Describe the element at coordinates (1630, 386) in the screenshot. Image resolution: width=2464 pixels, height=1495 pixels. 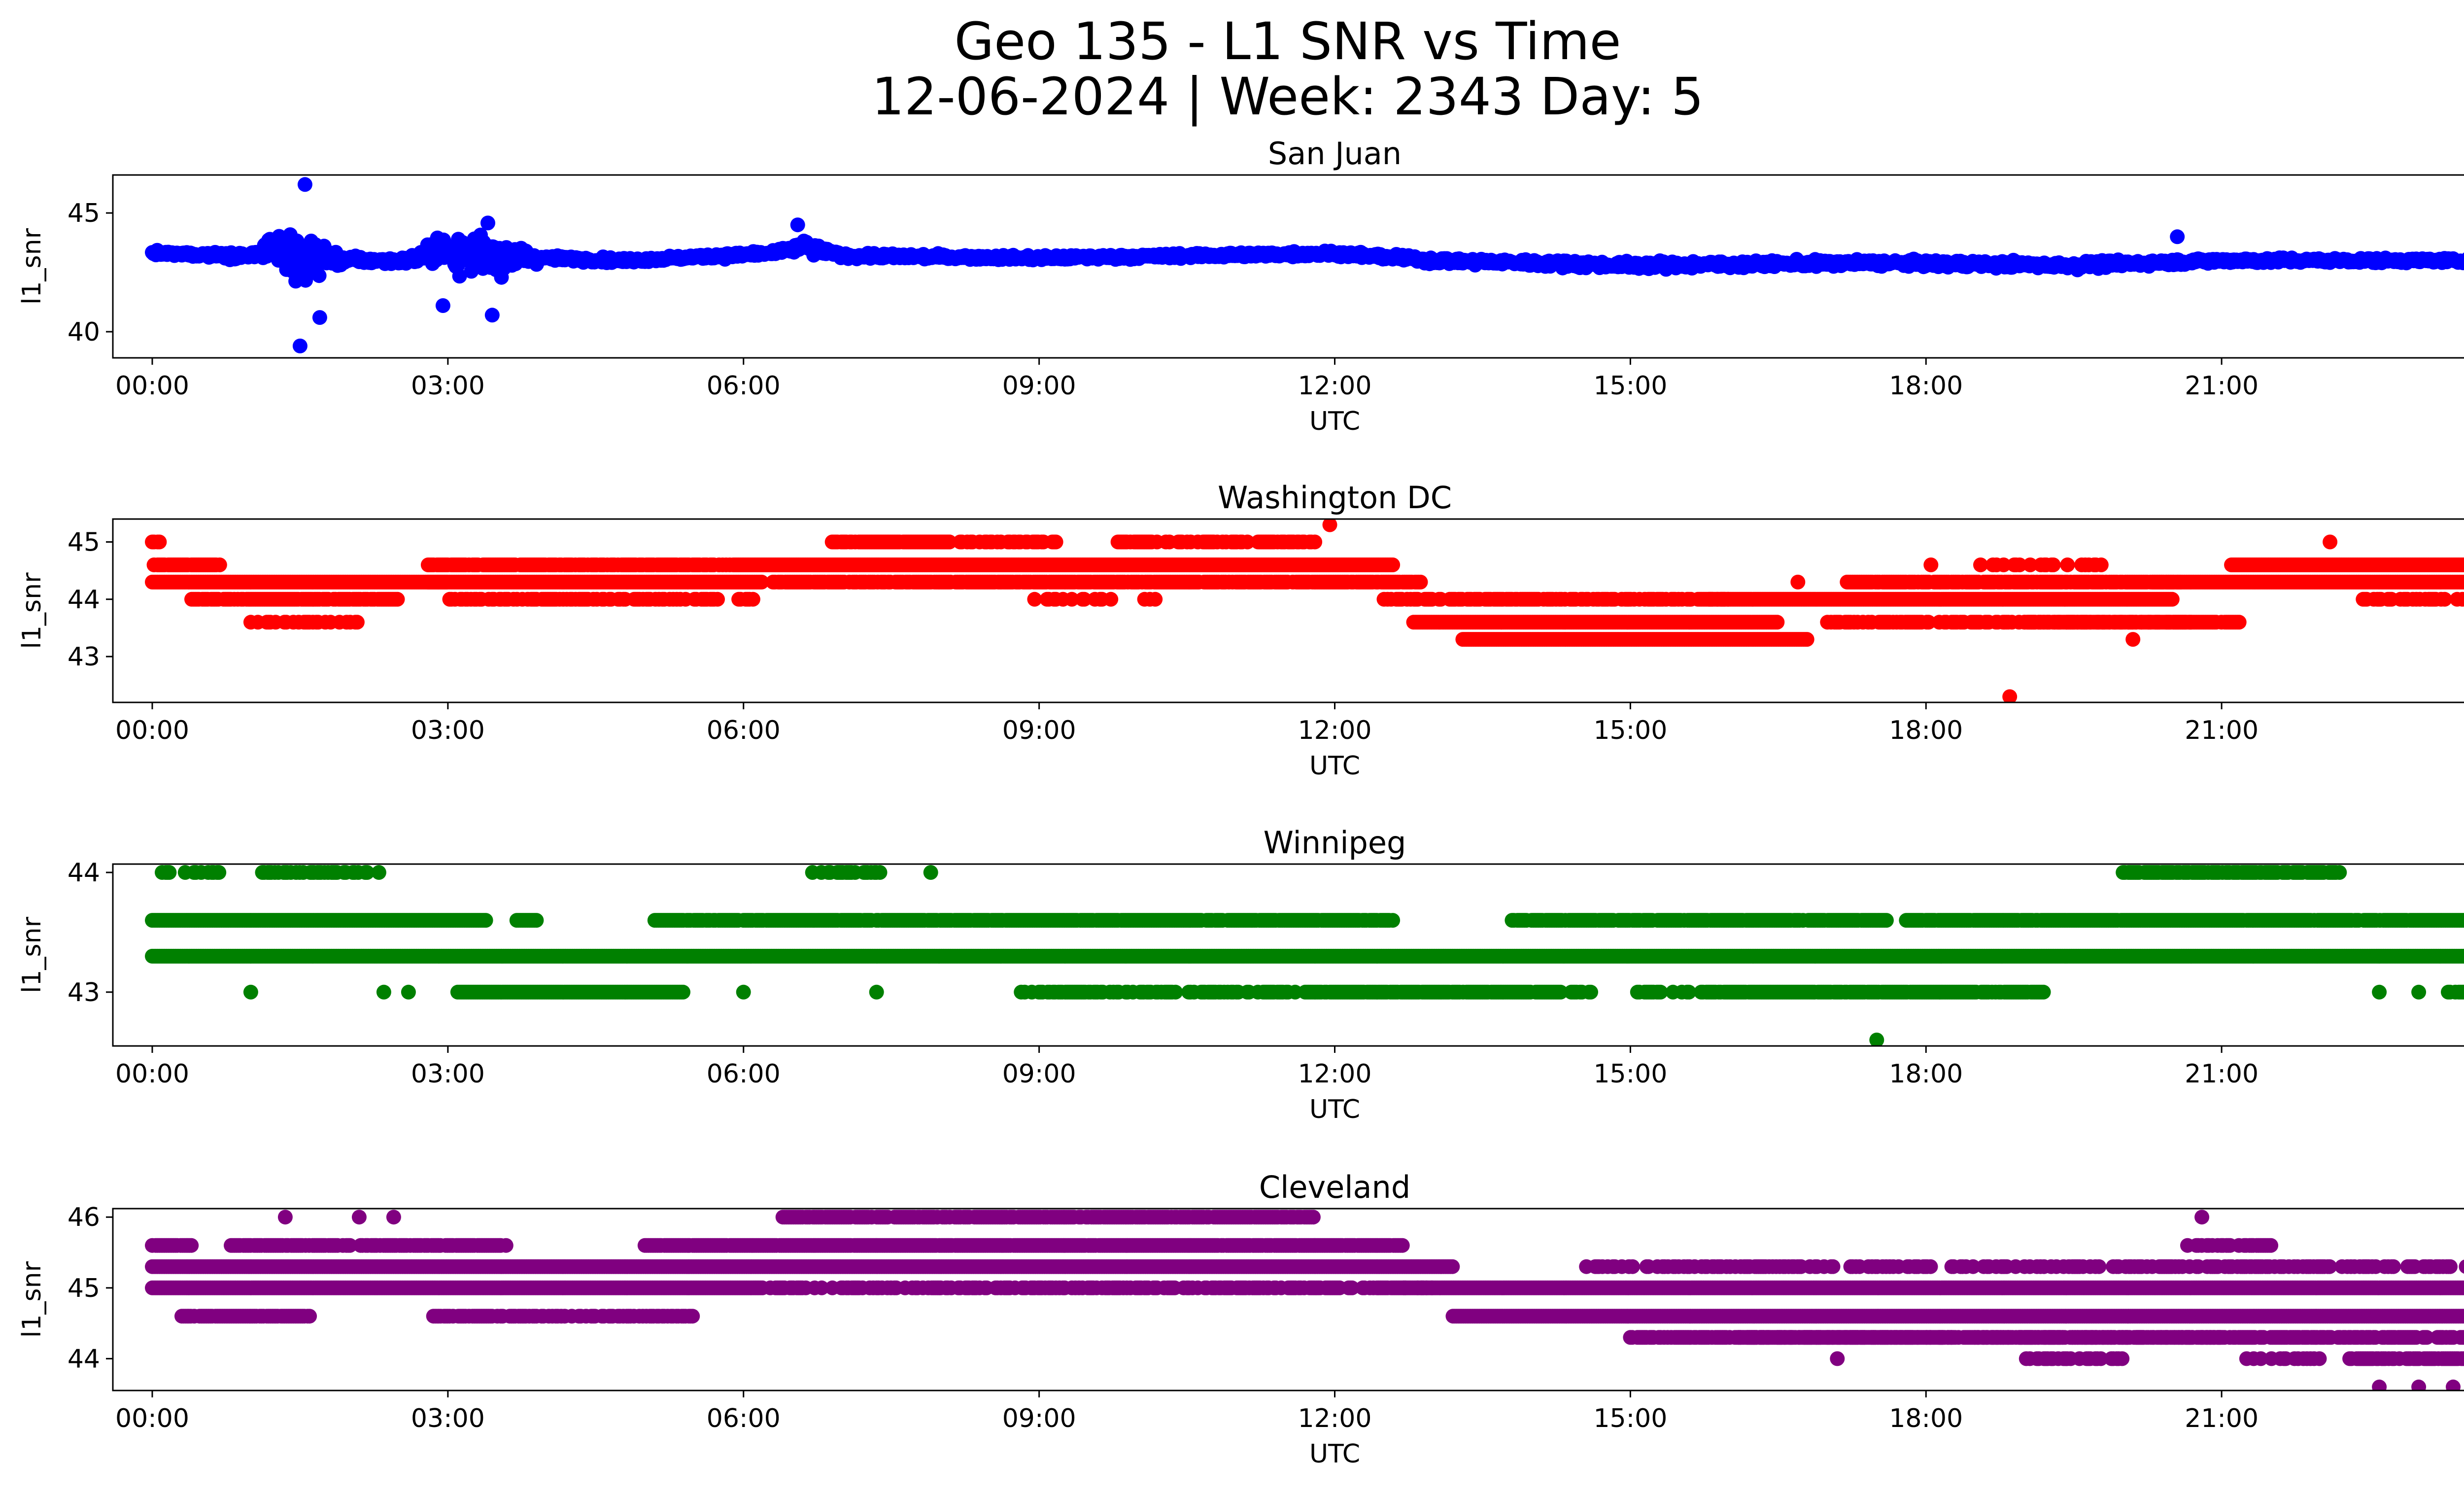
I see `x-tick-label: 15:00` at that location.